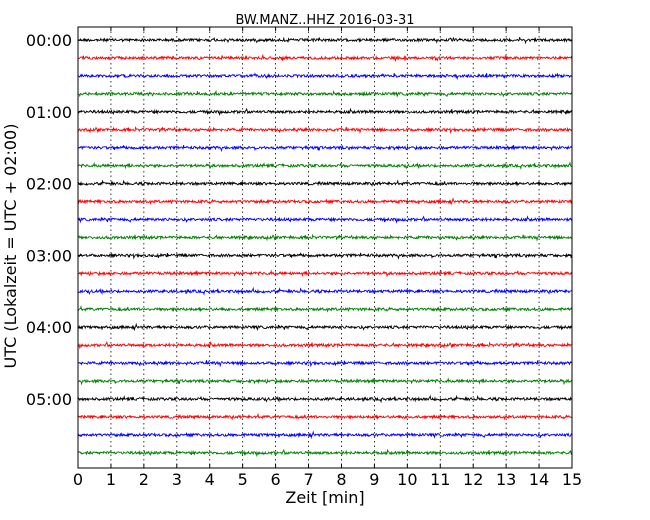 Image resolution: width=650 pixels, height=520 pixels. What do you see at coordinates (49, 399) in the screenshot?
I see `y-tick-label: 05:00` at bounding box center [49, 399].